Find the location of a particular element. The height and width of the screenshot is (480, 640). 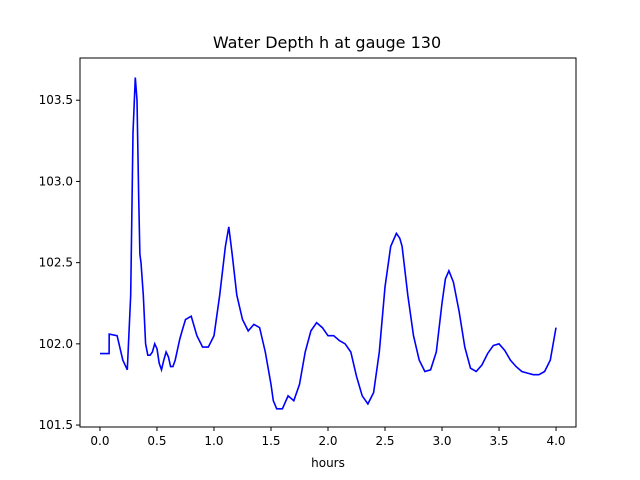

x-tick-label: 3.0 is located at coordinates (441, 441).